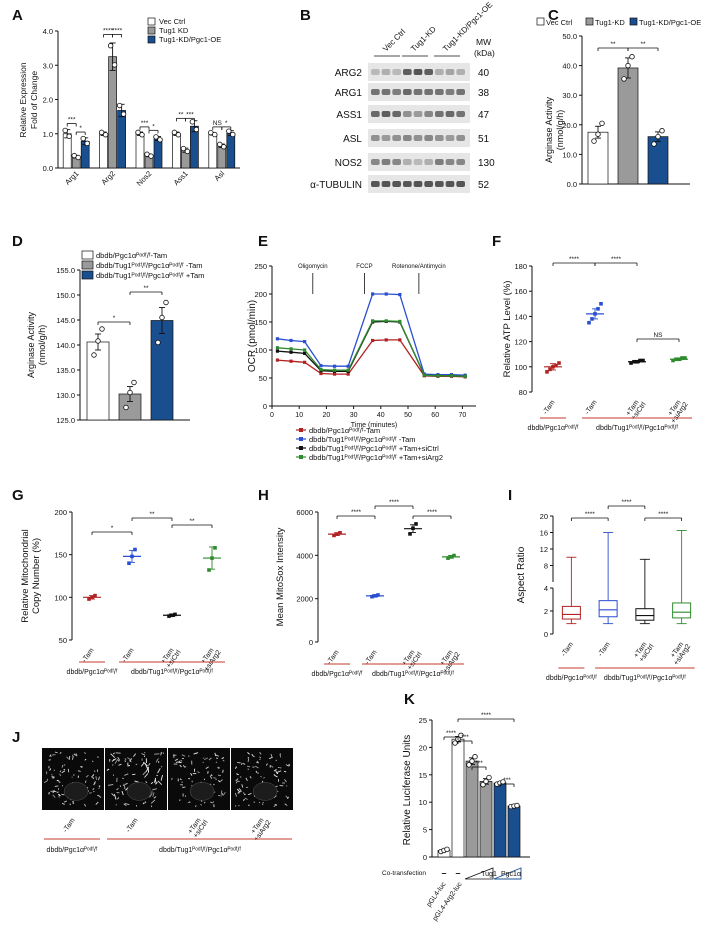 This screenshot has height=930, width=717. What do you see at coordinates (574, 259) in the screenshot?
I see `panel-f-sig-label: ****` at bounding box center [574, 259].